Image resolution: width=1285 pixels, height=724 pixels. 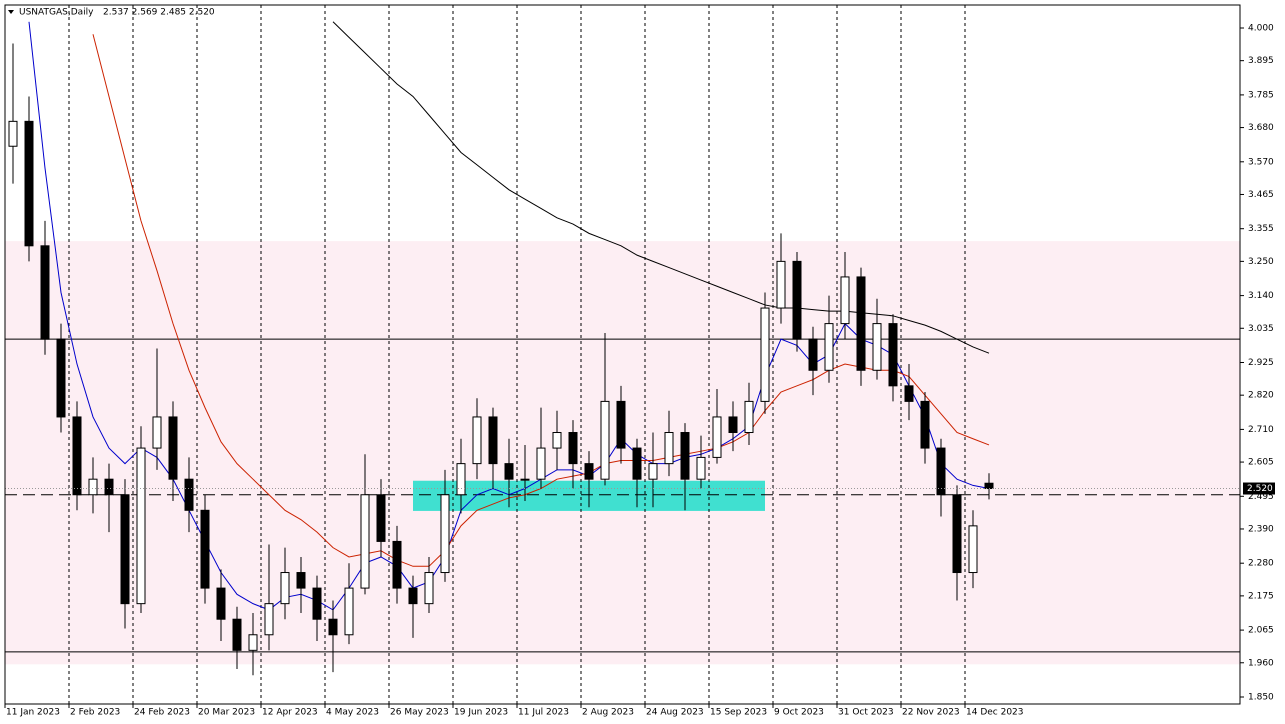 I want to click on x-tick-label: 24 Aug 2023, so click(x=675, y=713).